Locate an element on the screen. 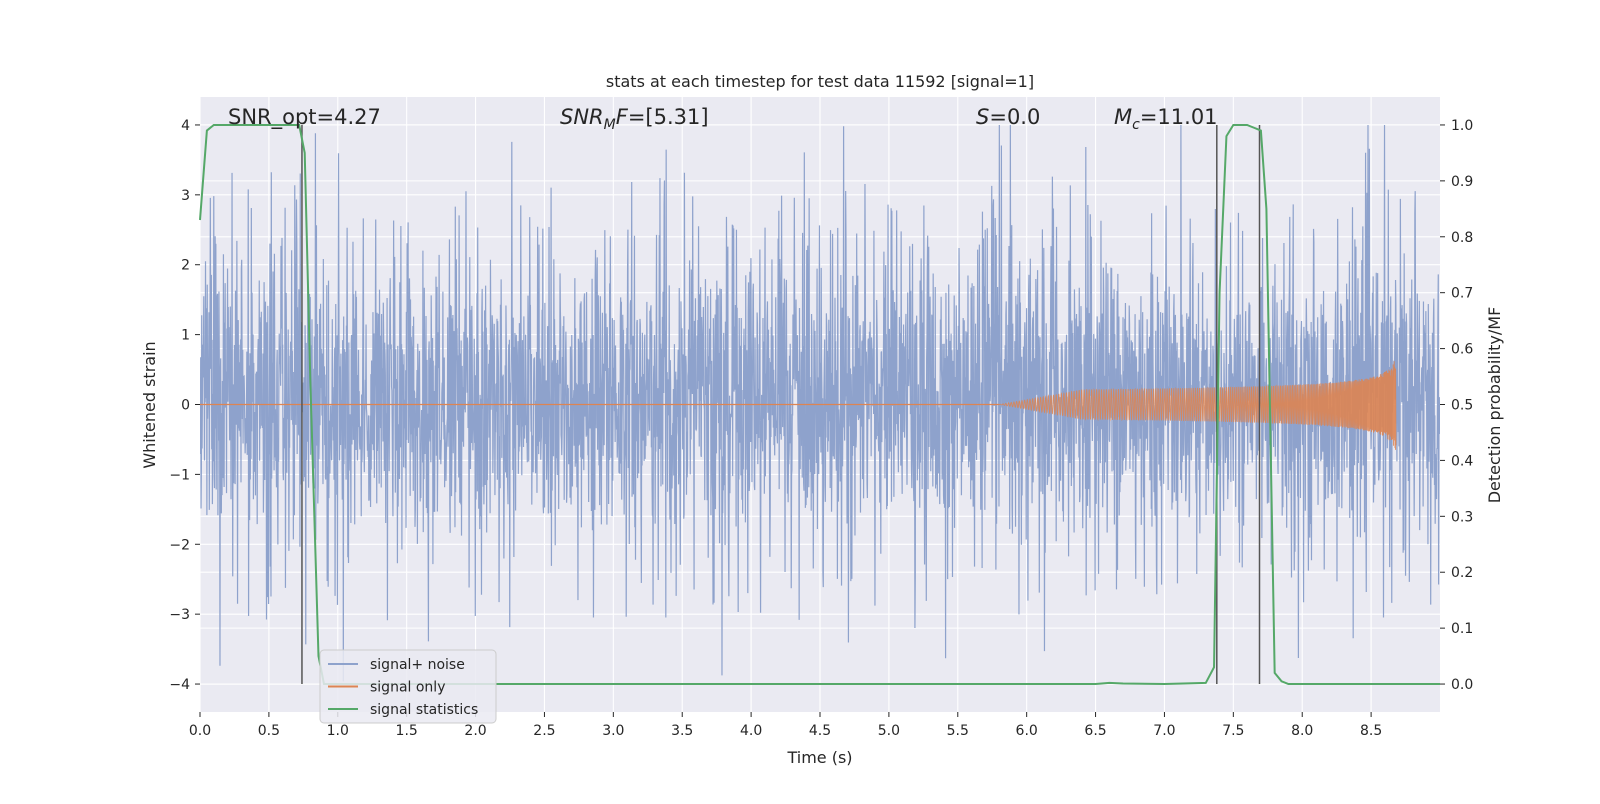 The width and height of the screenshot is (1600, 804). x-tick-label: 7.0 is located at coordinates (1164, 731).